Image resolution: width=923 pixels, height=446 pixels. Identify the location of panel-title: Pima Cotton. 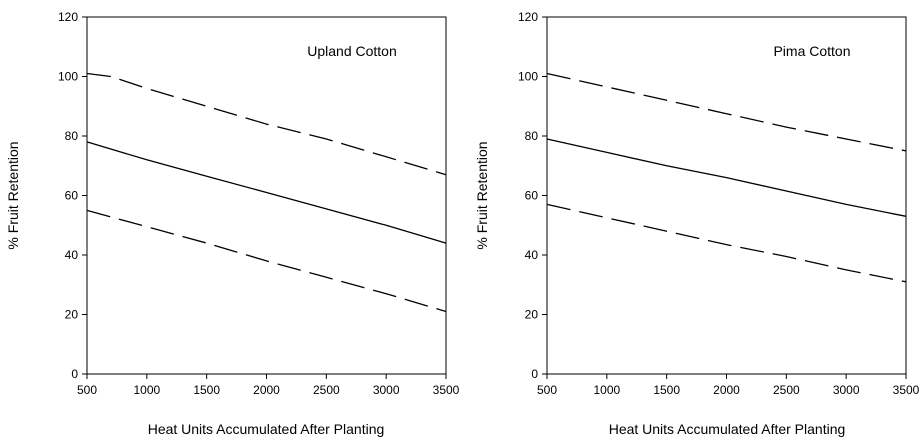
(811, 51).